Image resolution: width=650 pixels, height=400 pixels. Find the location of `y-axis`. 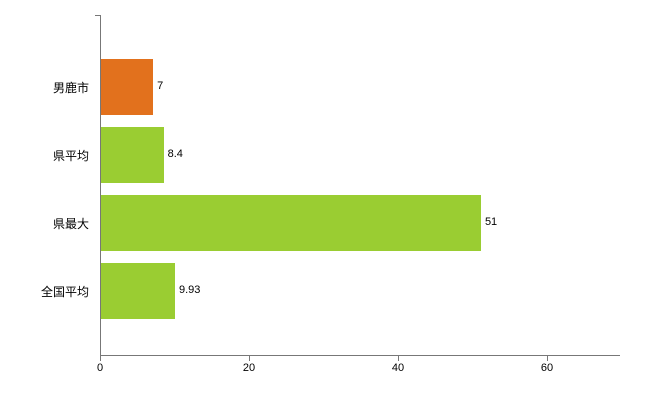

y-axis is located at coordinates (100, 185).